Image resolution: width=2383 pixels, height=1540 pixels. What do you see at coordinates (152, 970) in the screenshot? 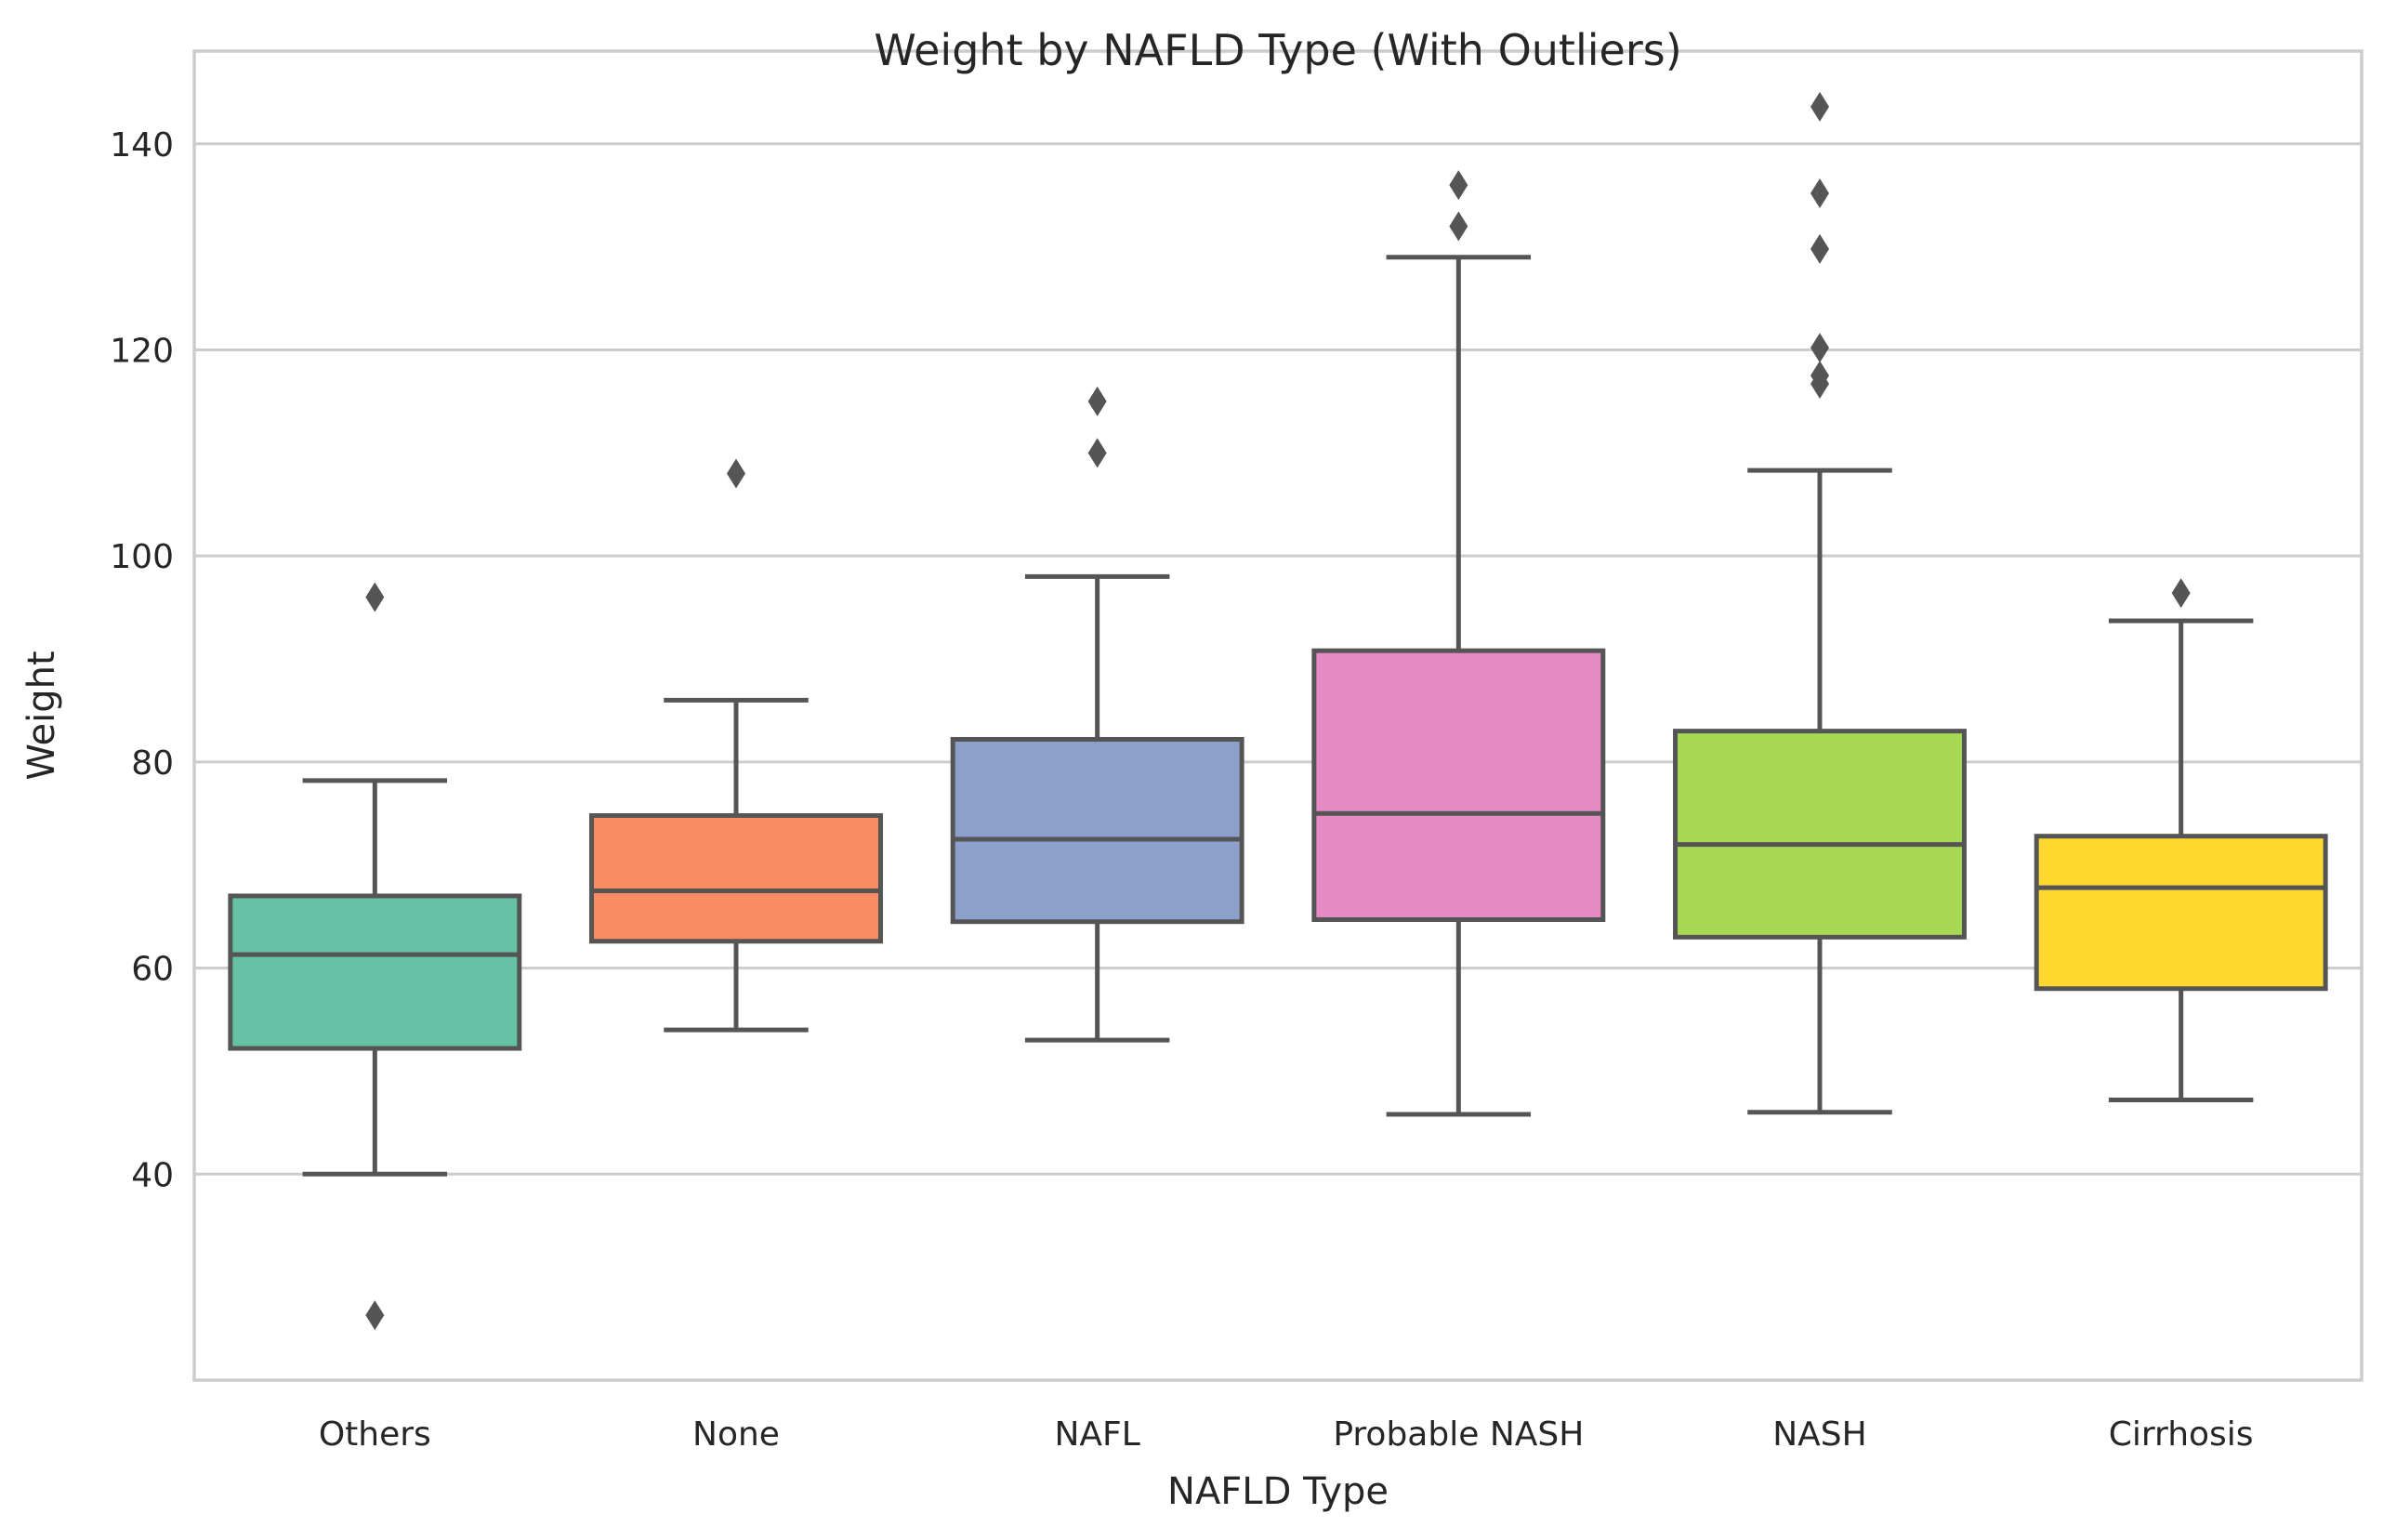
I see `y-tick-label: 60` at bounding box center [152, 970].